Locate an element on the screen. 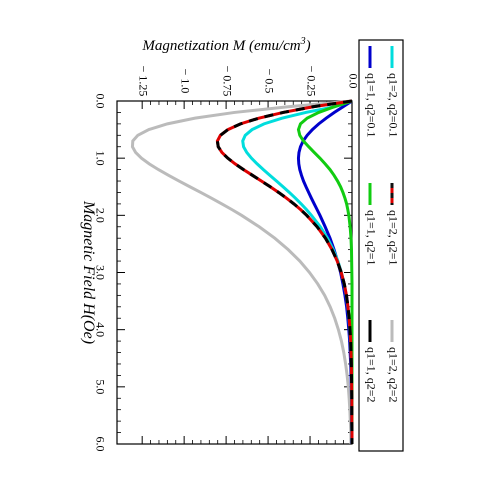 Image resolution: width=491 pixels, height=491 pixels. x-axis-title: Magnetic Field H(Oe) is located at coordinates (88, 272).